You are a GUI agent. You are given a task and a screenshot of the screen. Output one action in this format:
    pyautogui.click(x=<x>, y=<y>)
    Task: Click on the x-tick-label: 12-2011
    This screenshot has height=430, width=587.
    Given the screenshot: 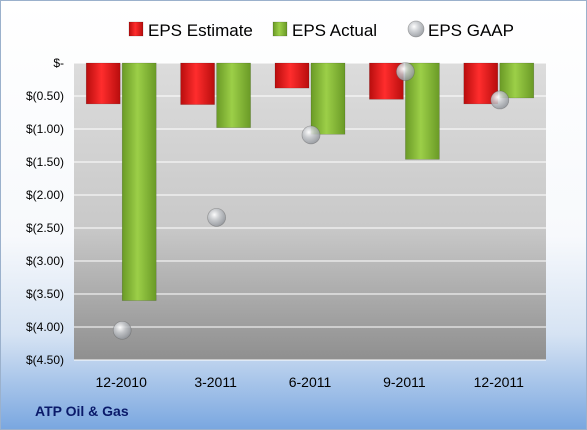 What is the action you would take?
    pyautogui.click(x=499, y=382)
    